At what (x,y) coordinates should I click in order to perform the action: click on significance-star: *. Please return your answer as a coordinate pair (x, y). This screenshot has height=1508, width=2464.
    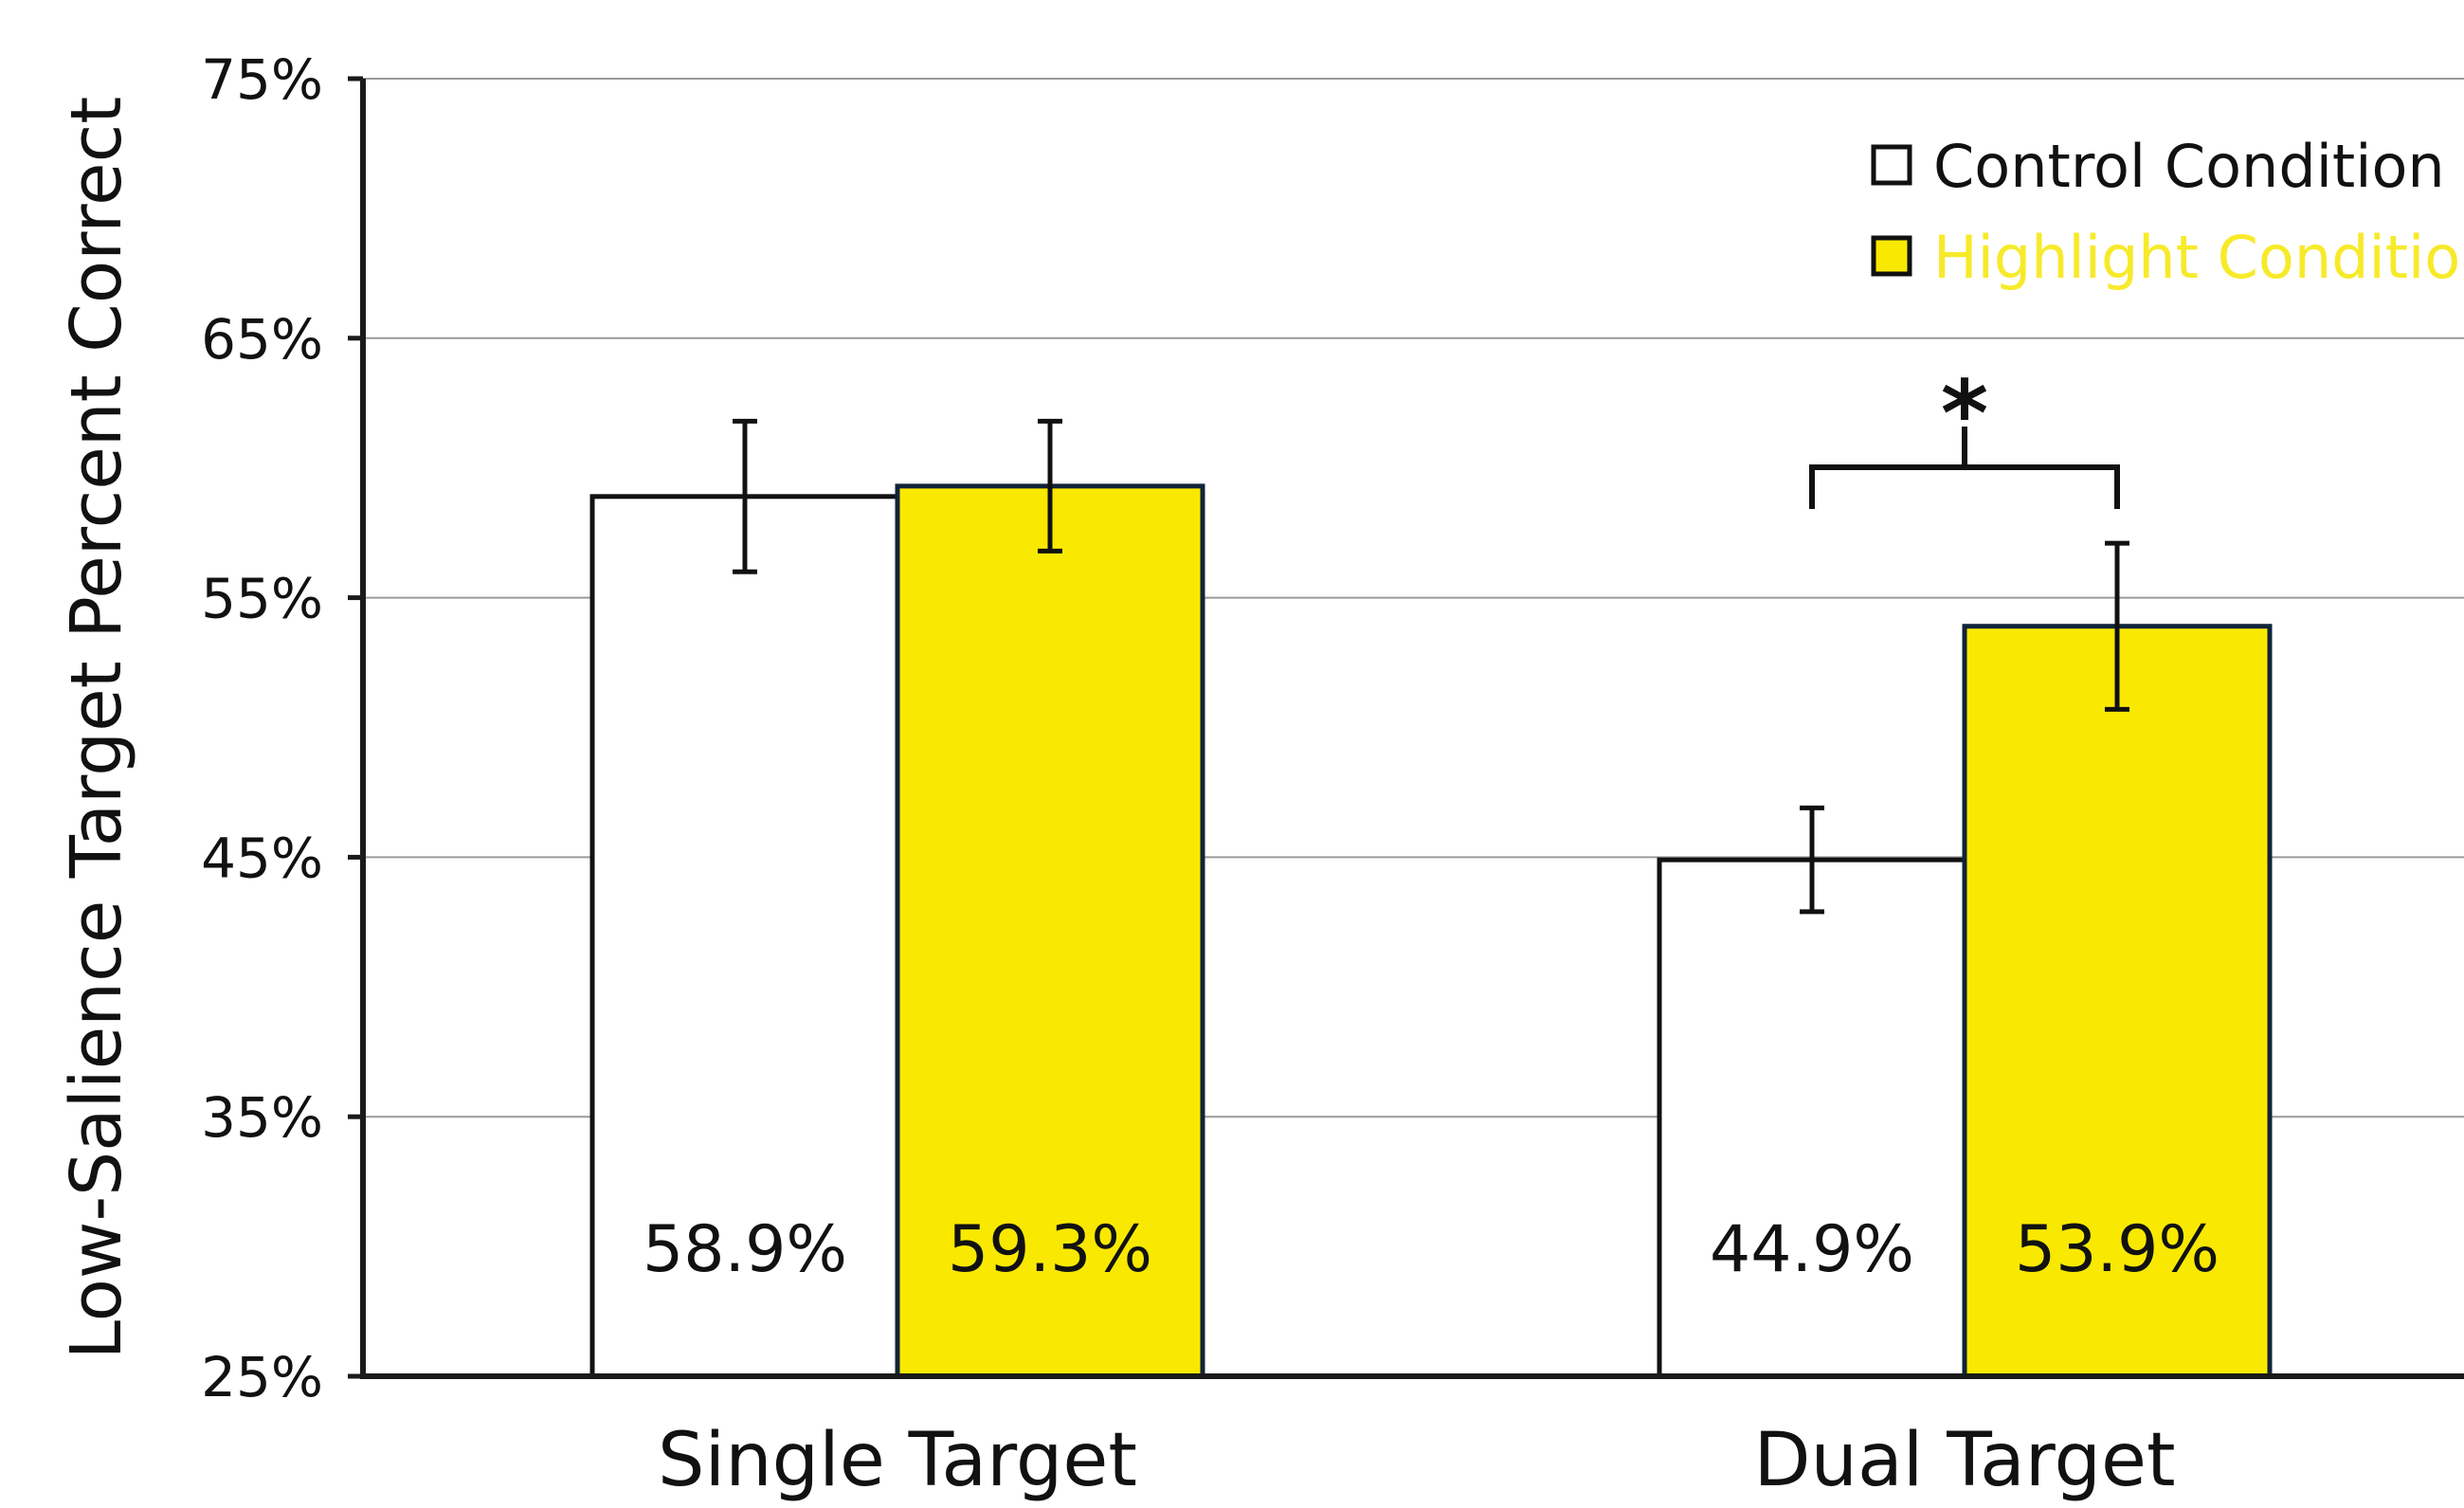
    Looking at the image, I should click on (1964, 414).